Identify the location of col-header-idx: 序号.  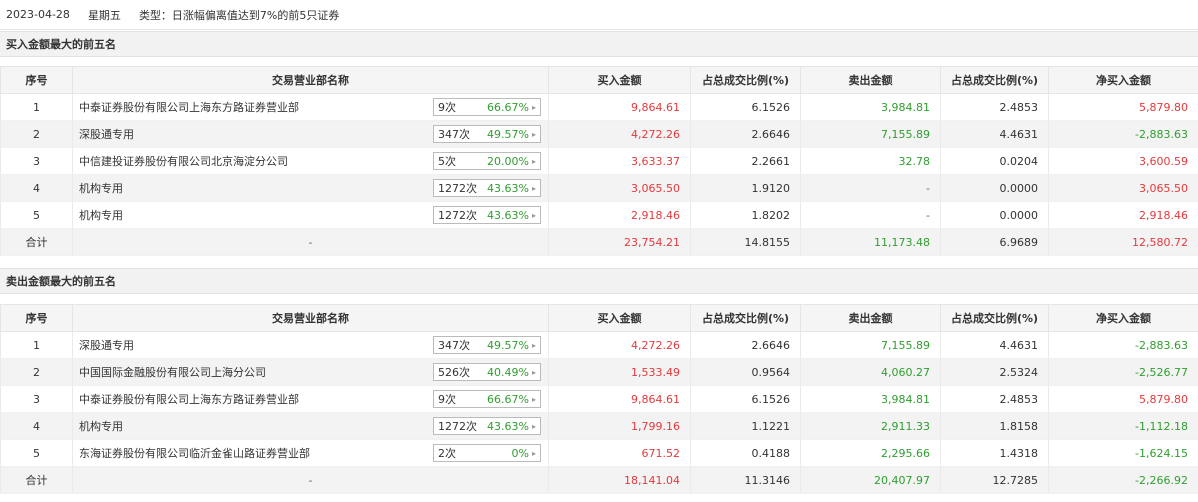
(36, 318).